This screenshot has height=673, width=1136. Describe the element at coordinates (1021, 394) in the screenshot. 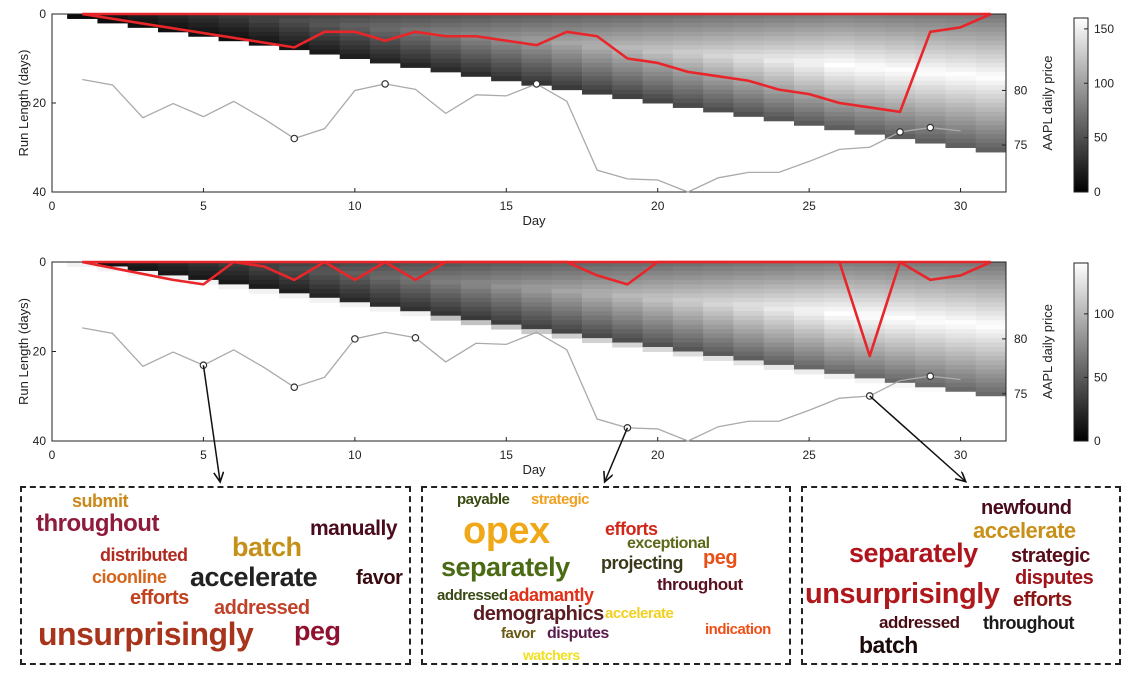

I see `price-tick-label: 75` at that location.